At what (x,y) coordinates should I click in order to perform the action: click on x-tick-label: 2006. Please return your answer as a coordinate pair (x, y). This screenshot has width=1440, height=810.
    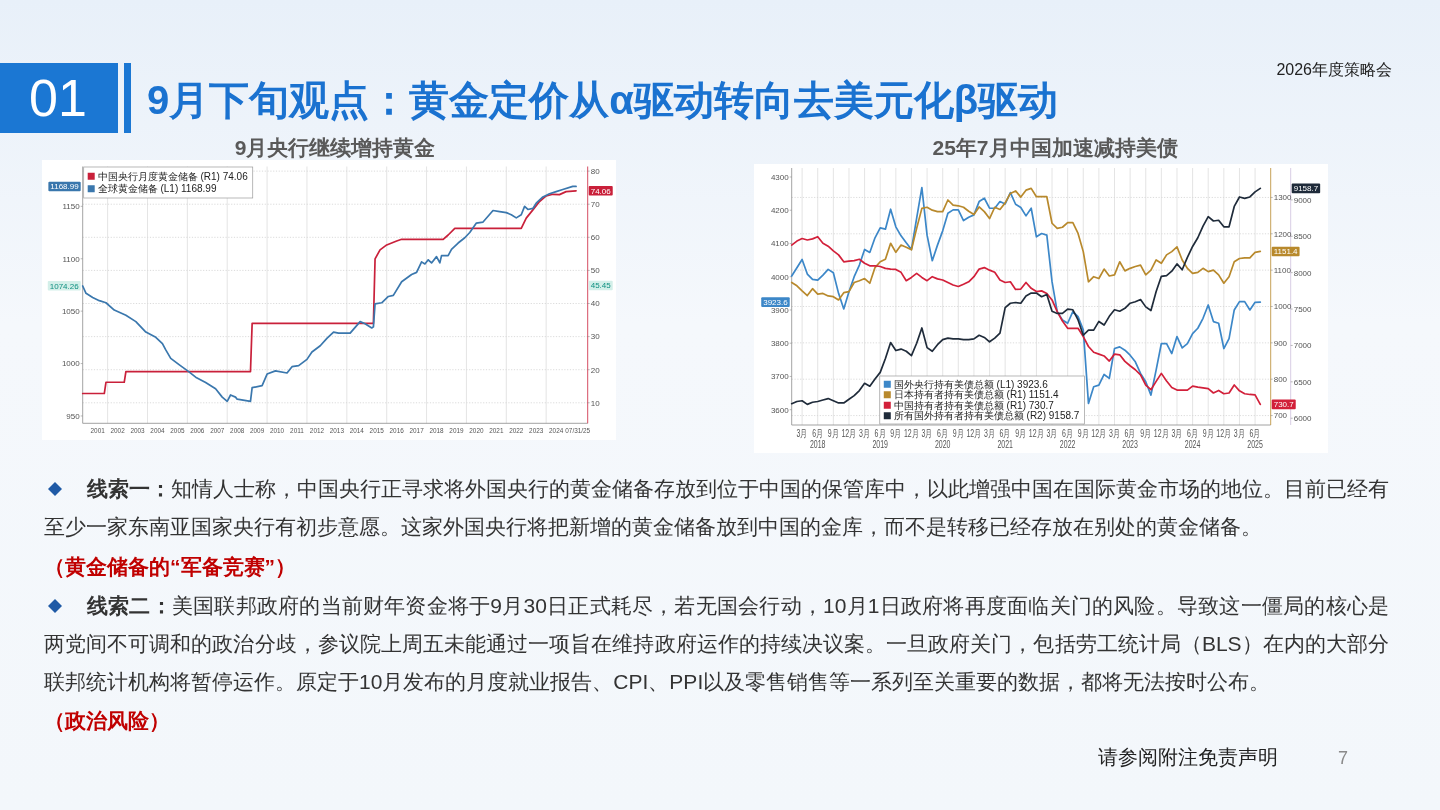
    Looking at the image, I should click on (197, 430).